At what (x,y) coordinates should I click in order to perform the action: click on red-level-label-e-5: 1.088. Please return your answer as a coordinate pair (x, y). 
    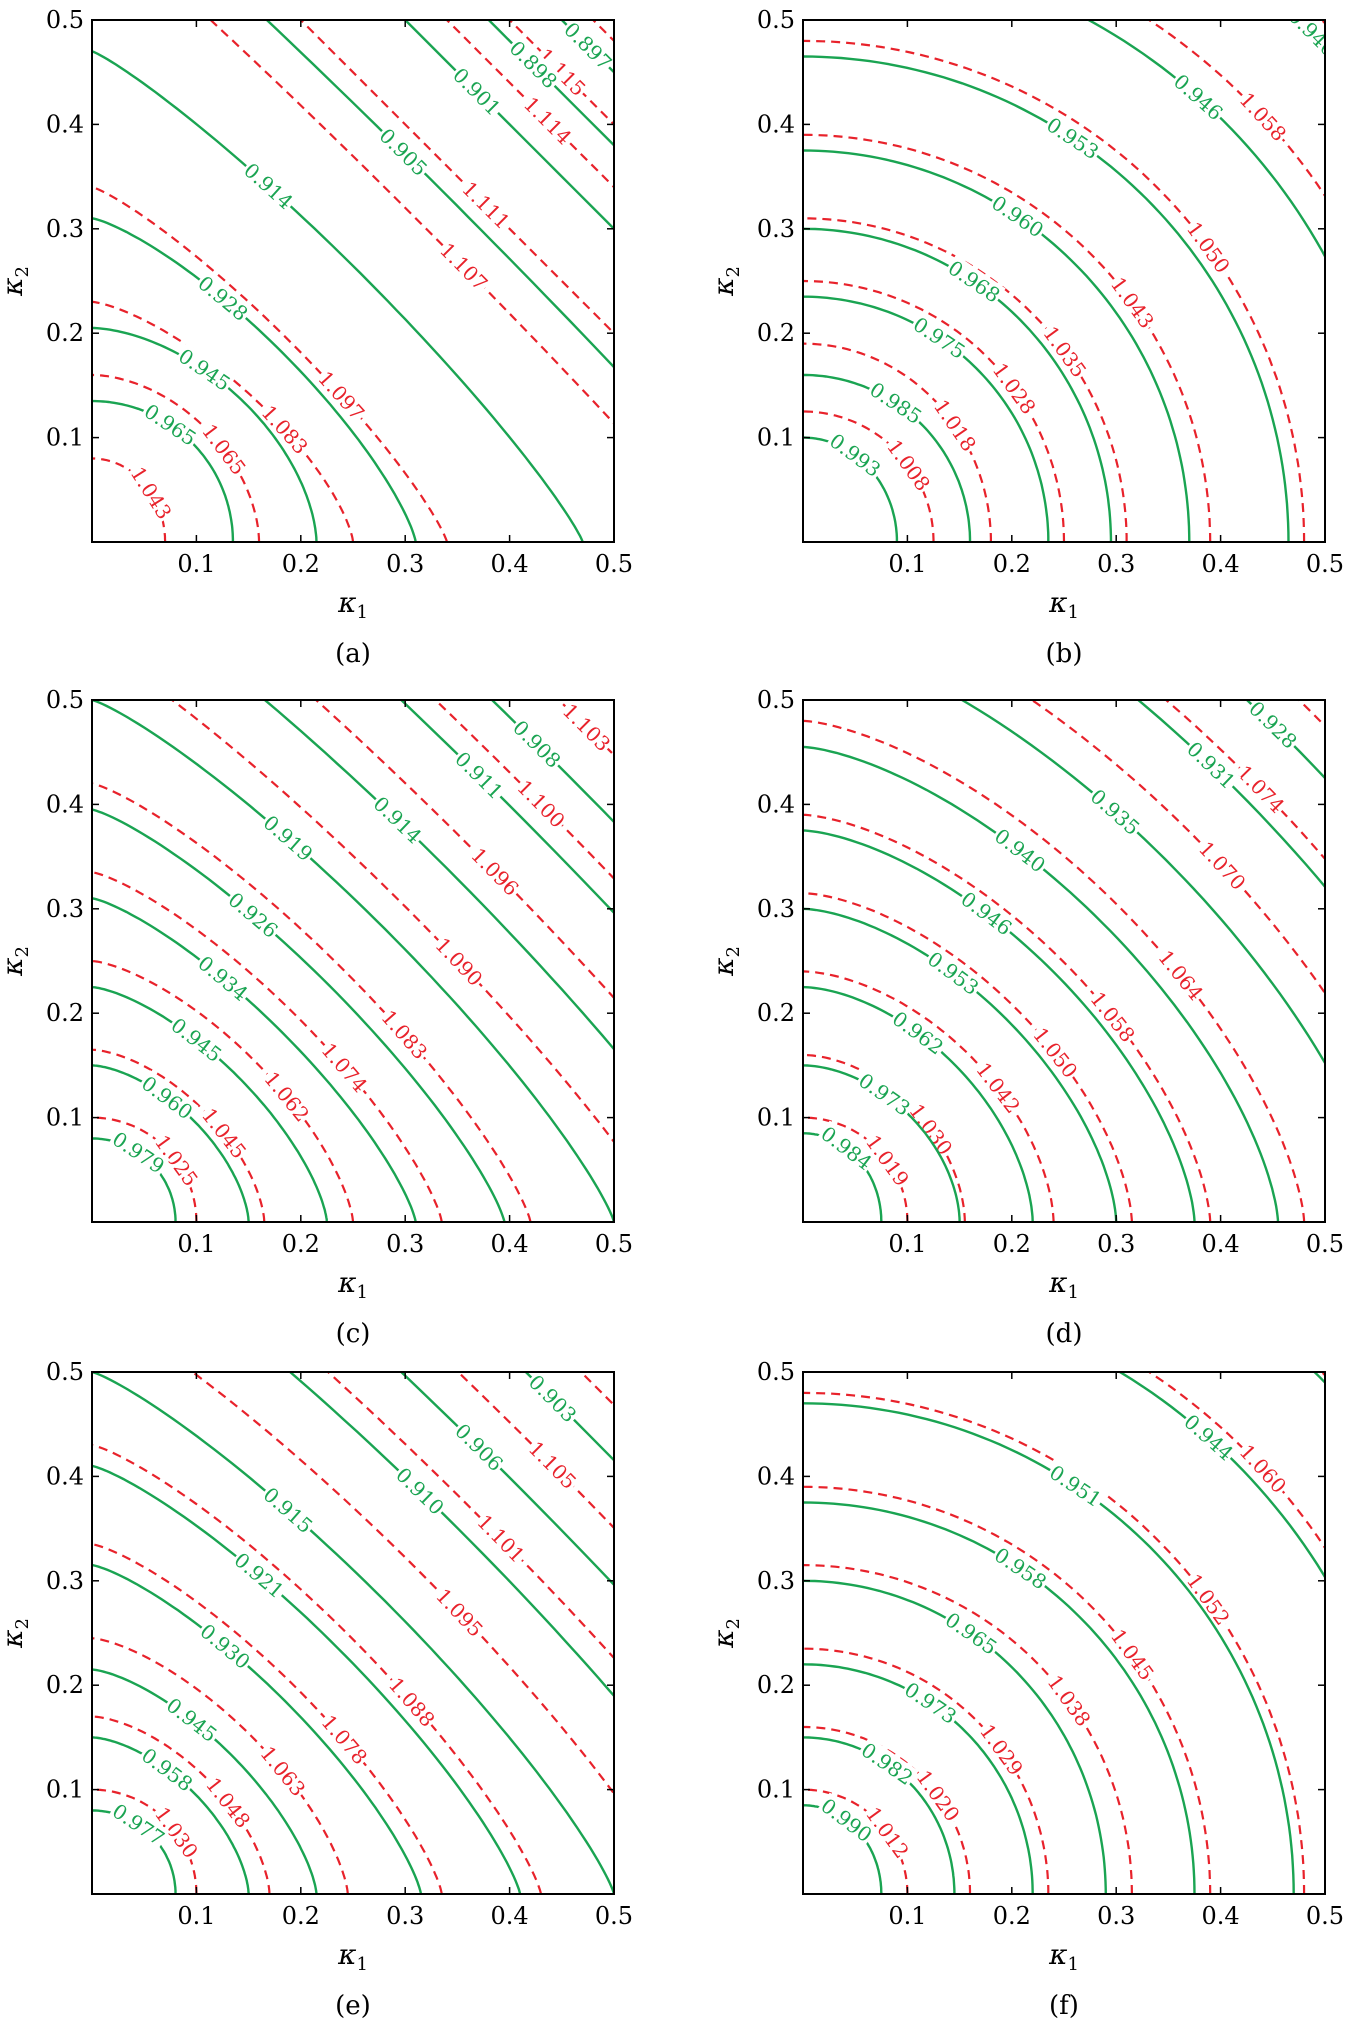
    Looking at the image, I should click on (412, 1702).